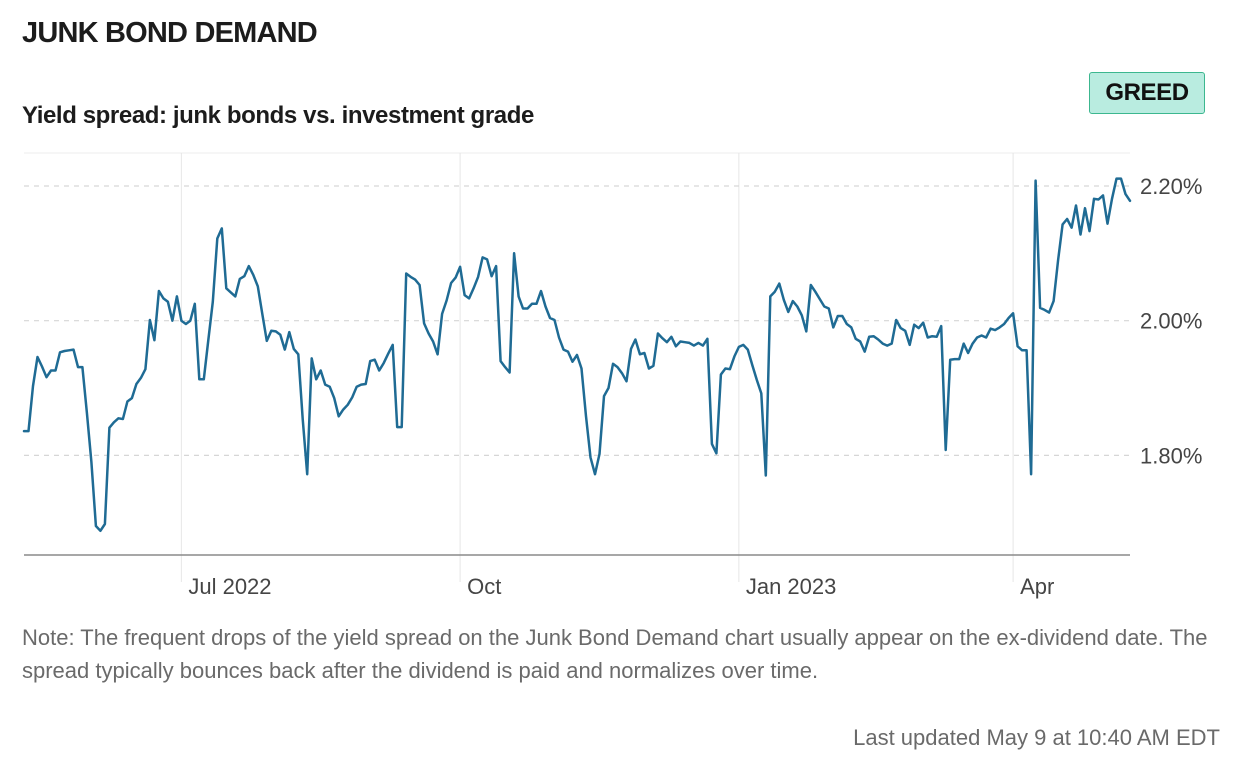 The image size is (1236, 774). Describe the element at coordinates (1147, 93) in the screenshot. I see `sentiment-badge: GREED` at that location.